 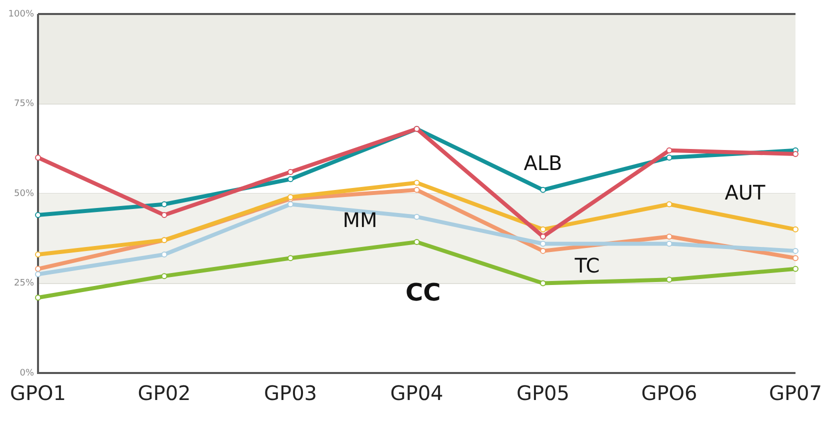 I want to click on y-tick-label: 100%, so click(x=21, y=14).